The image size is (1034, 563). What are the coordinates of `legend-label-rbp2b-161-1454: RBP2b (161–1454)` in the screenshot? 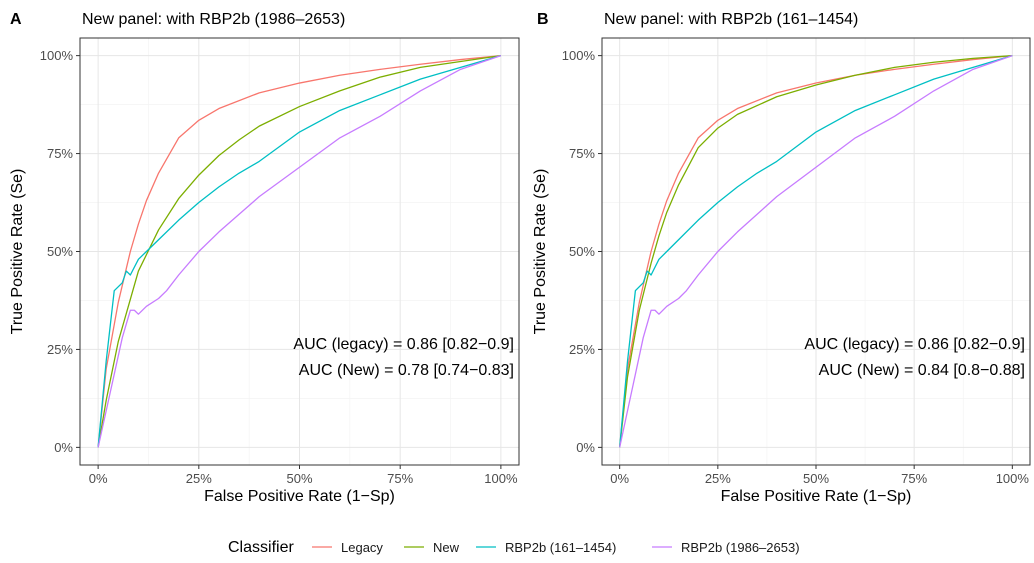 It's located at (560, 547).